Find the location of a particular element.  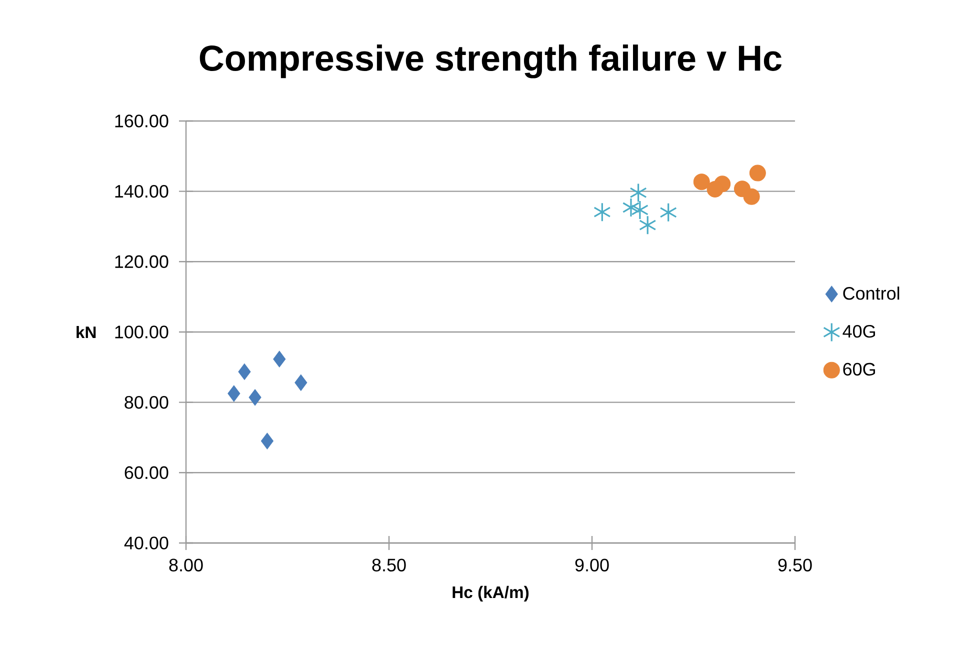

x-tick-label: 8.50 is located at coordinates (389, 565).